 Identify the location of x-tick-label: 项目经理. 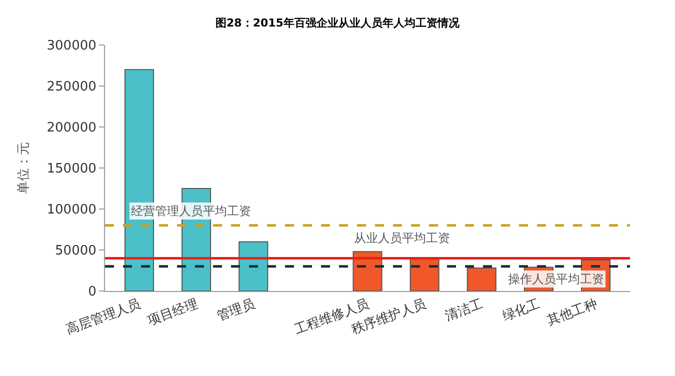
(173, 312).